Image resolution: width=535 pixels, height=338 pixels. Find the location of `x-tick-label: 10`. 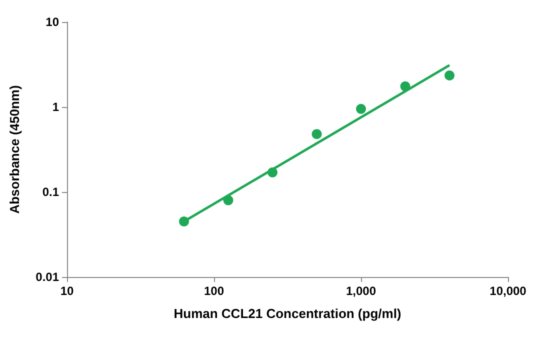

x-tick-label: 10 is located at coordinates (67, 291).